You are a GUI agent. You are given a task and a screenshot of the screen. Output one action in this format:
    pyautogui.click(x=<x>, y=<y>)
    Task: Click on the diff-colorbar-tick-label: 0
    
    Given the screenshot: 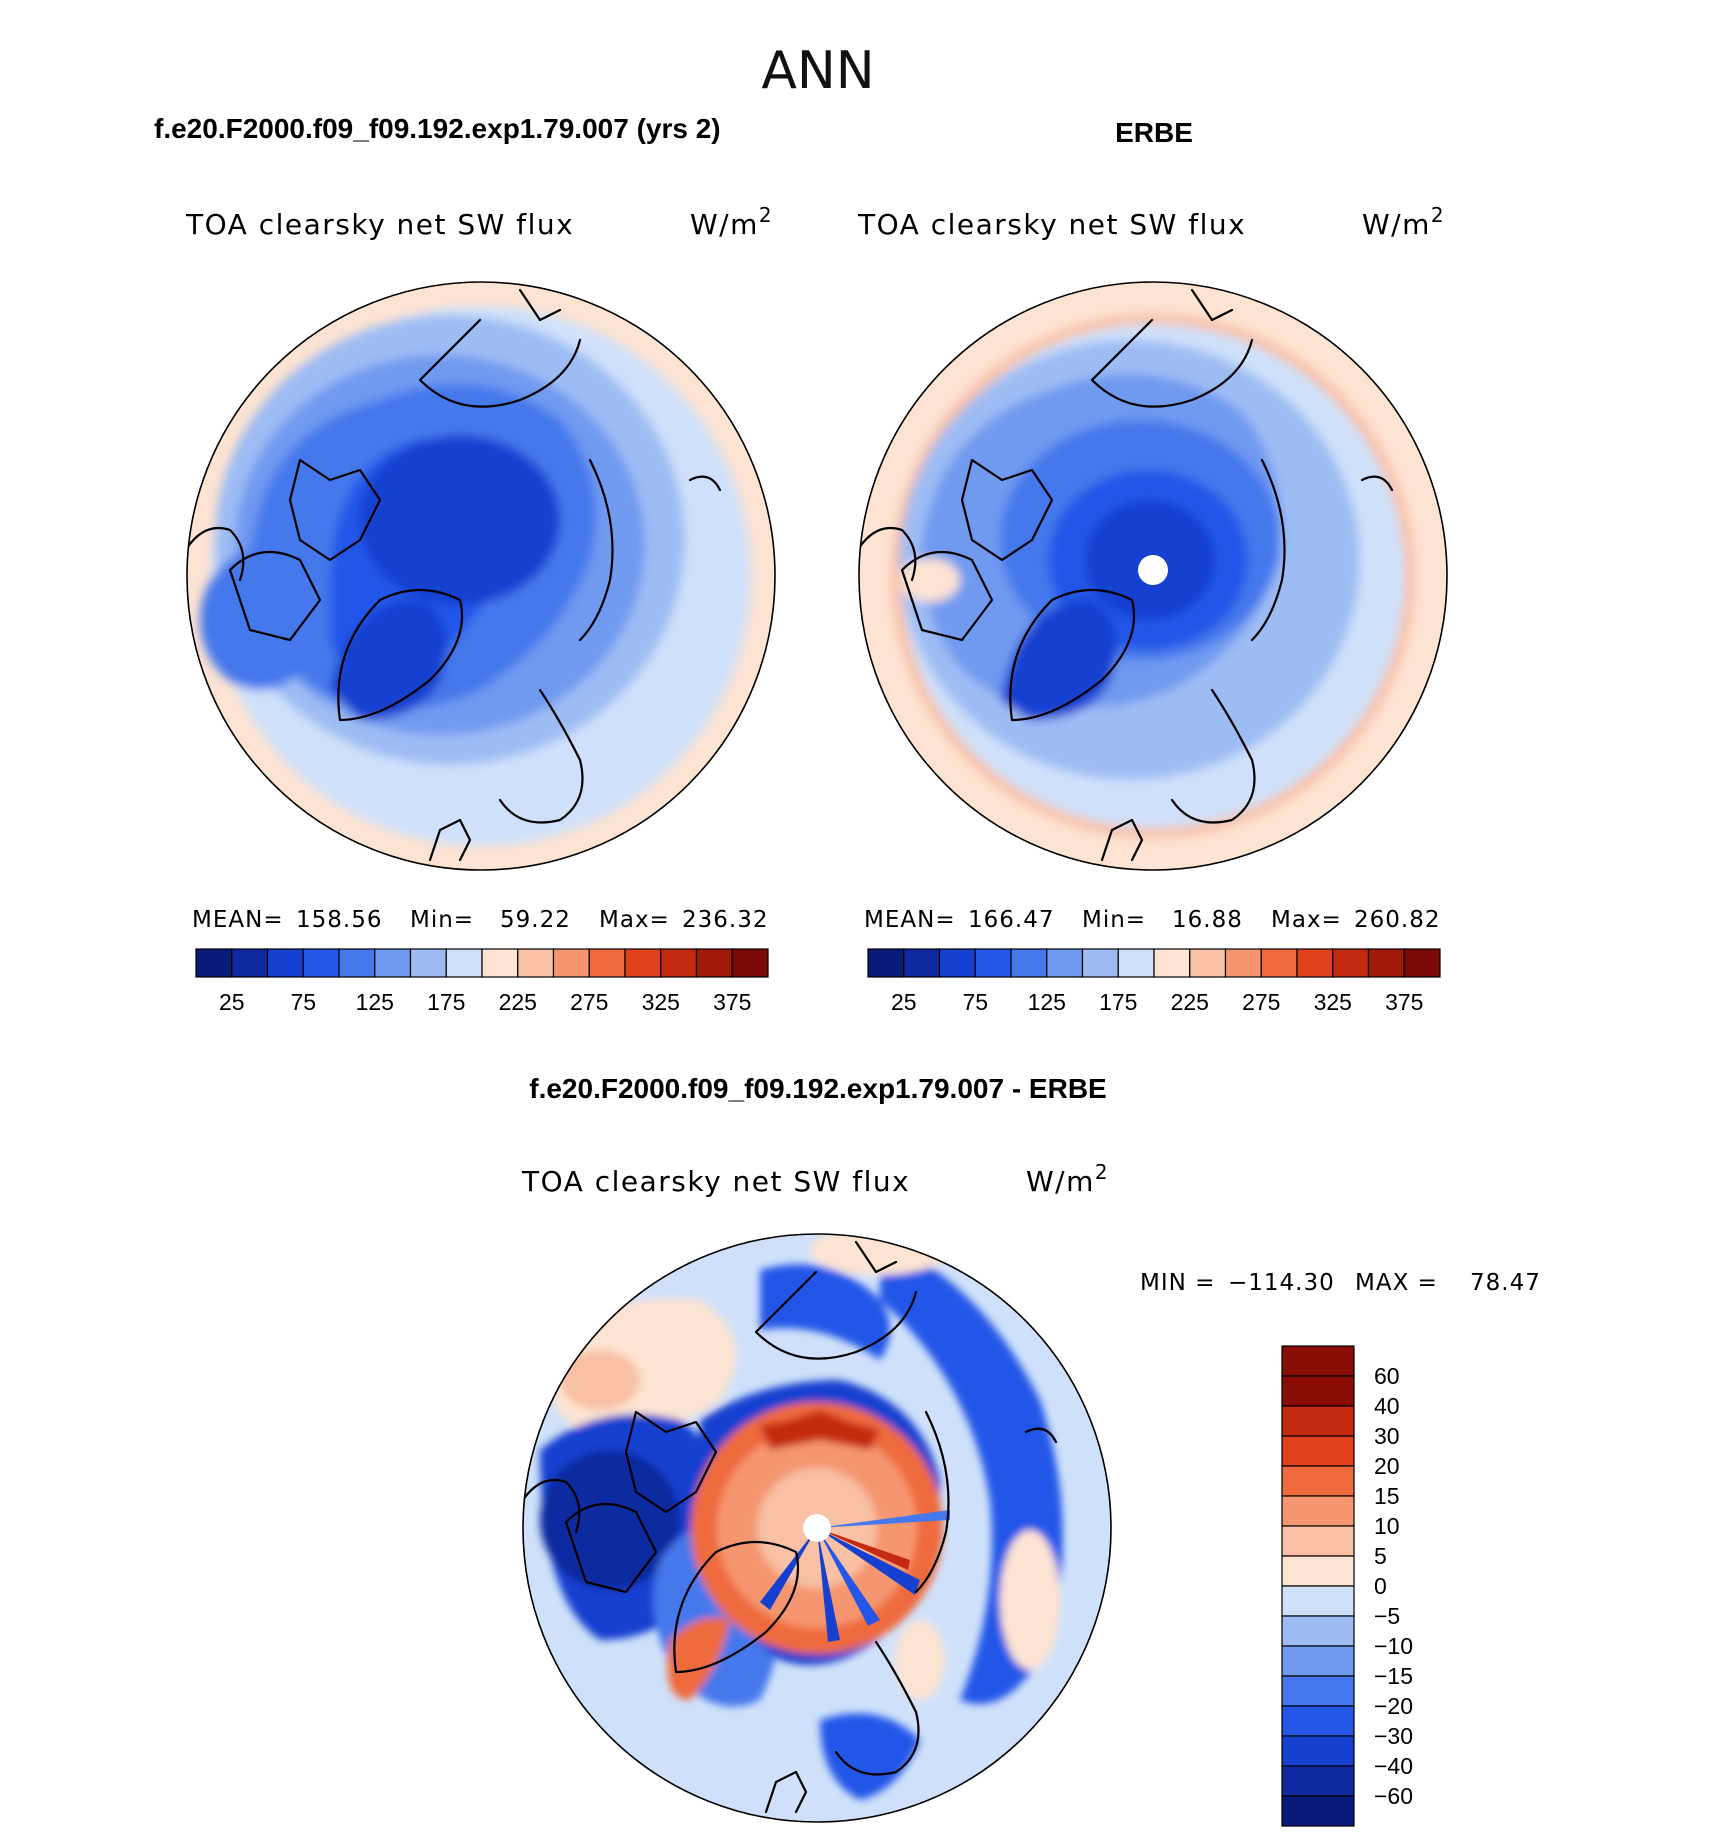 What is the action you would take?
    pyautogui.click(x=1380, y=1586)
    